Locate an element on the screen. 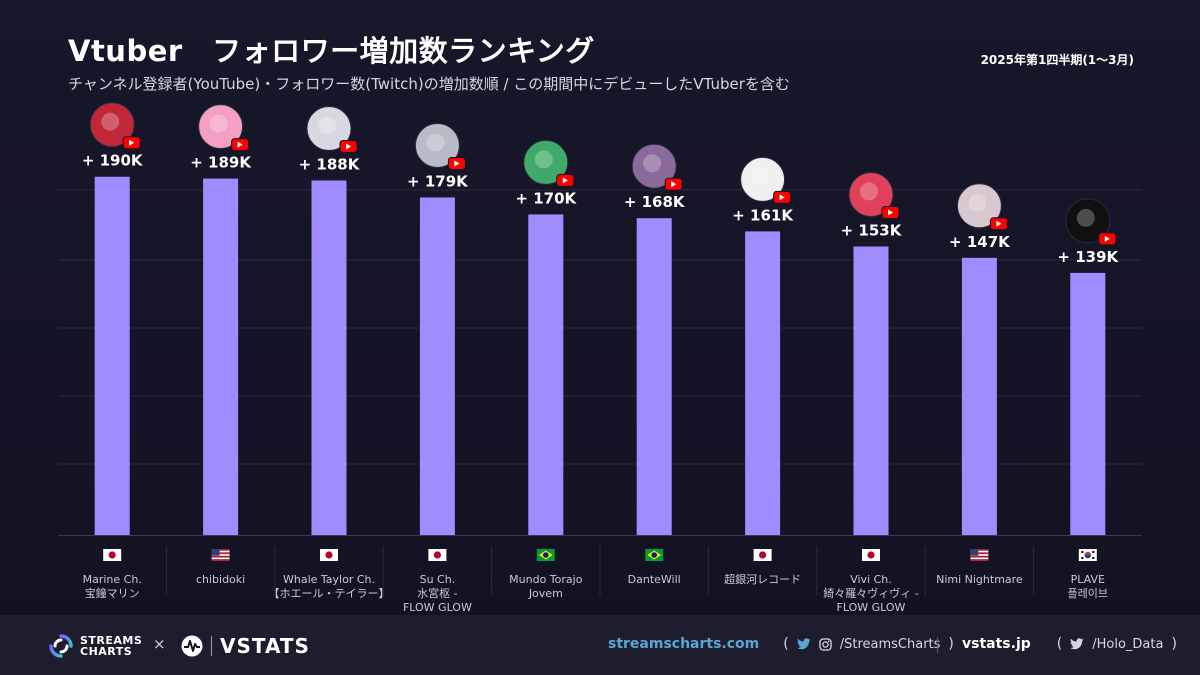 The width and height of the screenshot is (1200, 675). bar-value-label: + 161K is located at coordinates (763, 215).